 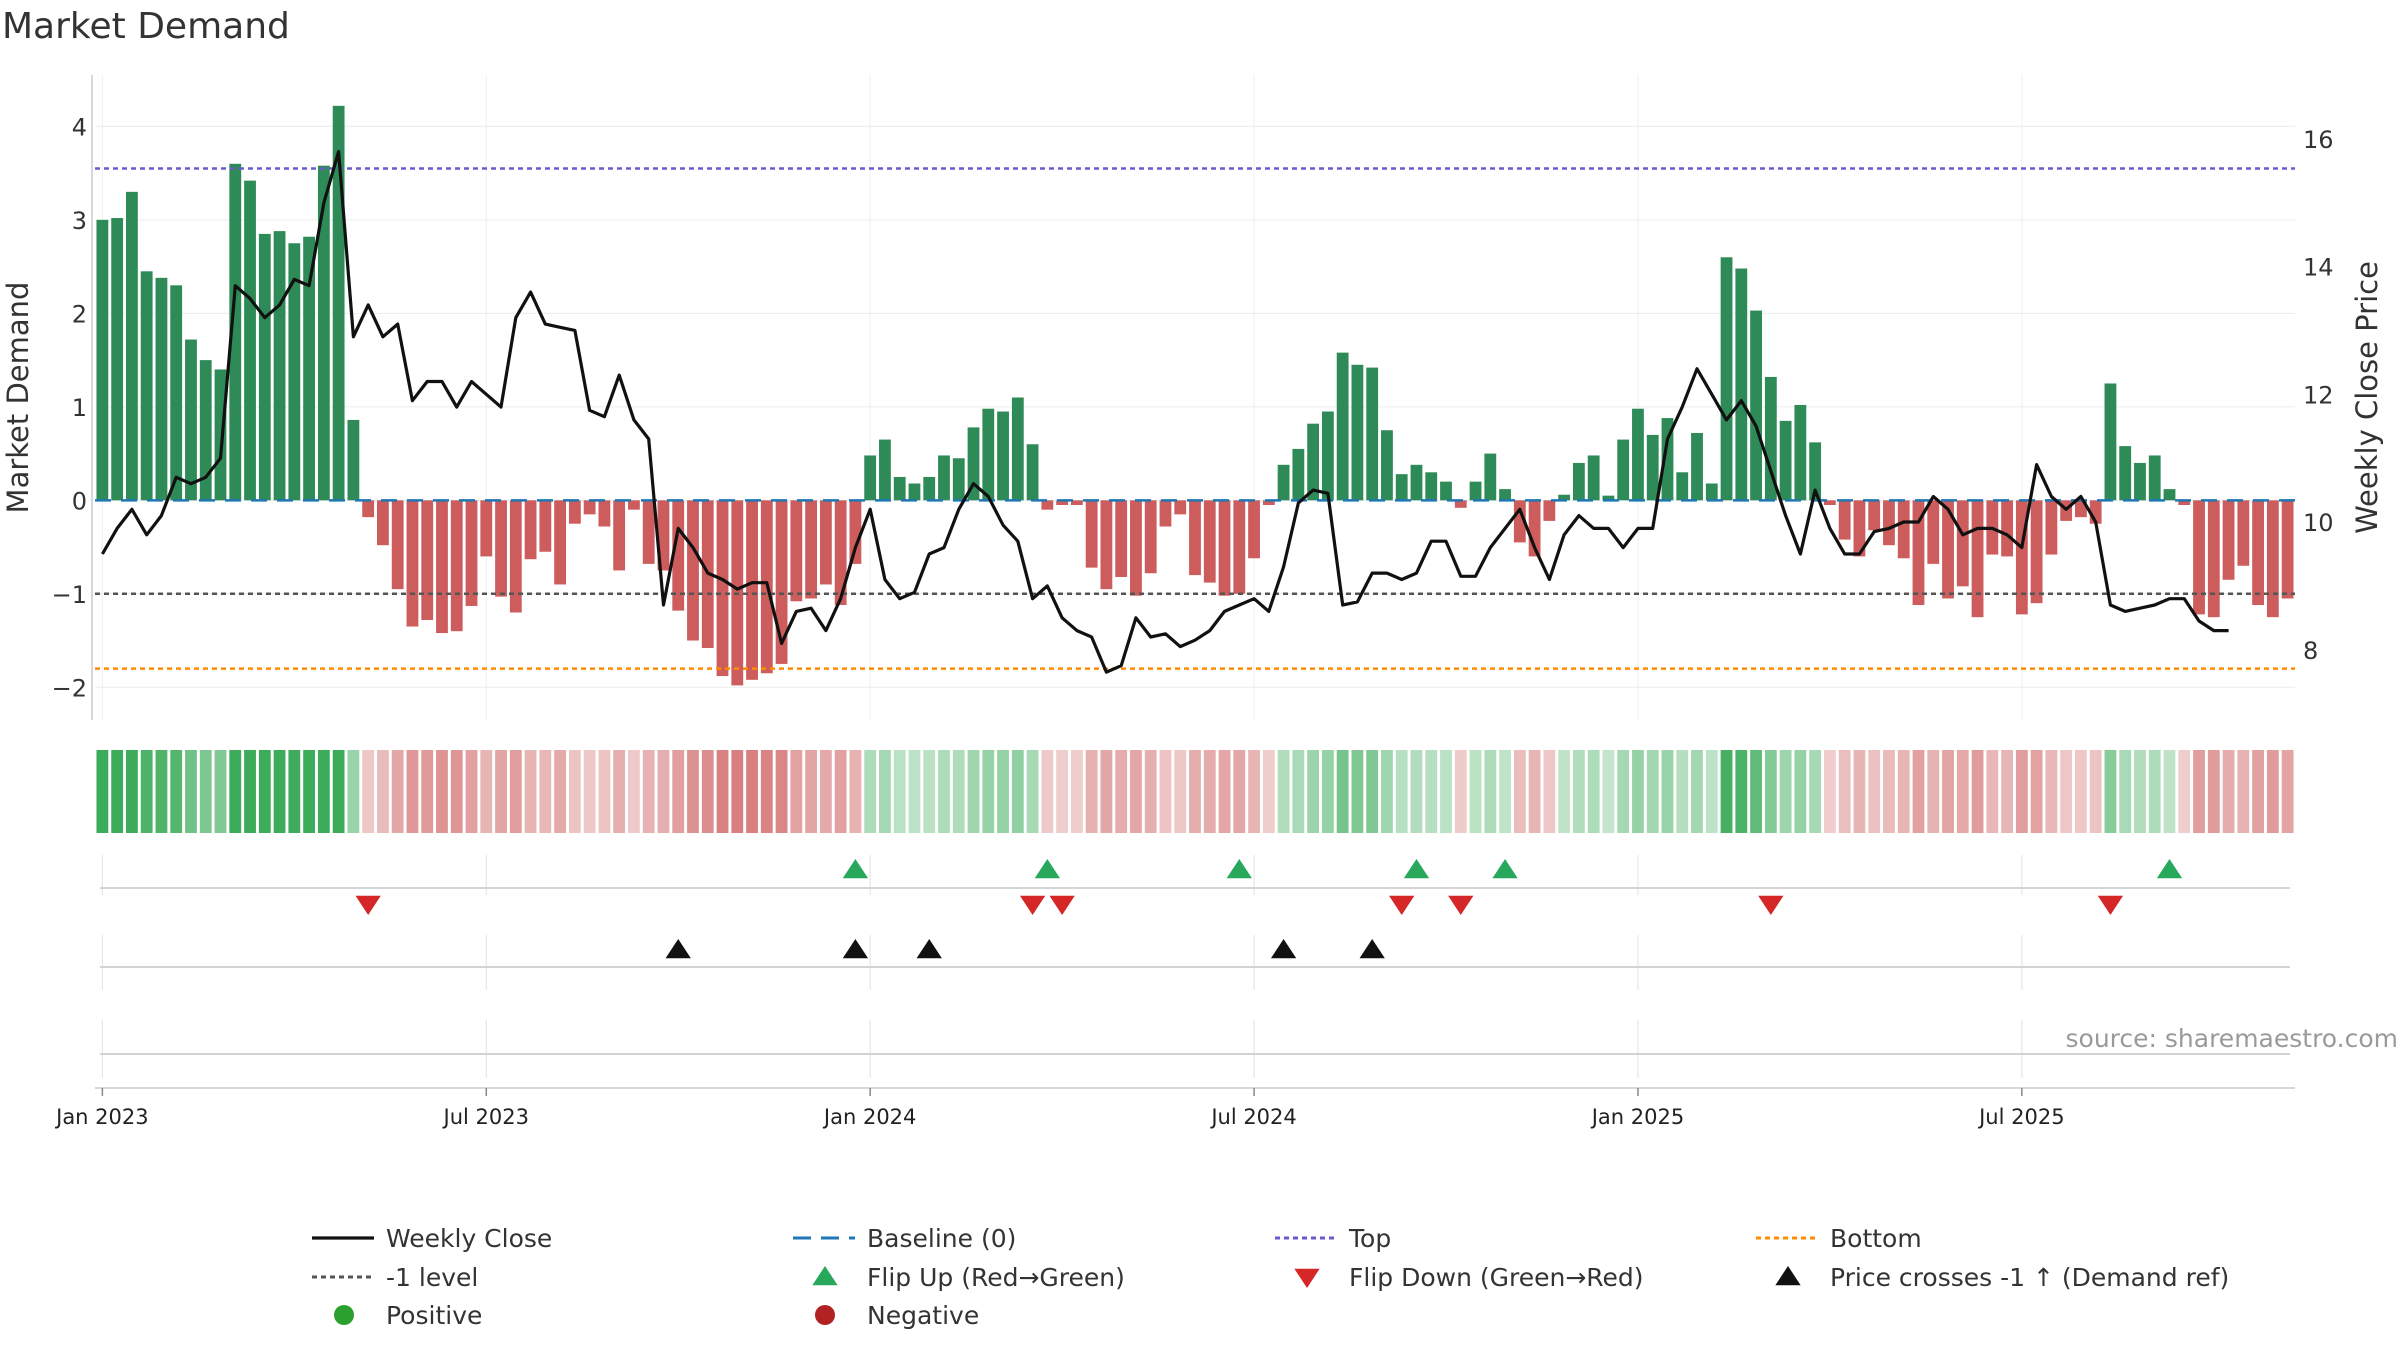 I want to click on legend-label: Weekly Close, so click(x=469, y=1238).